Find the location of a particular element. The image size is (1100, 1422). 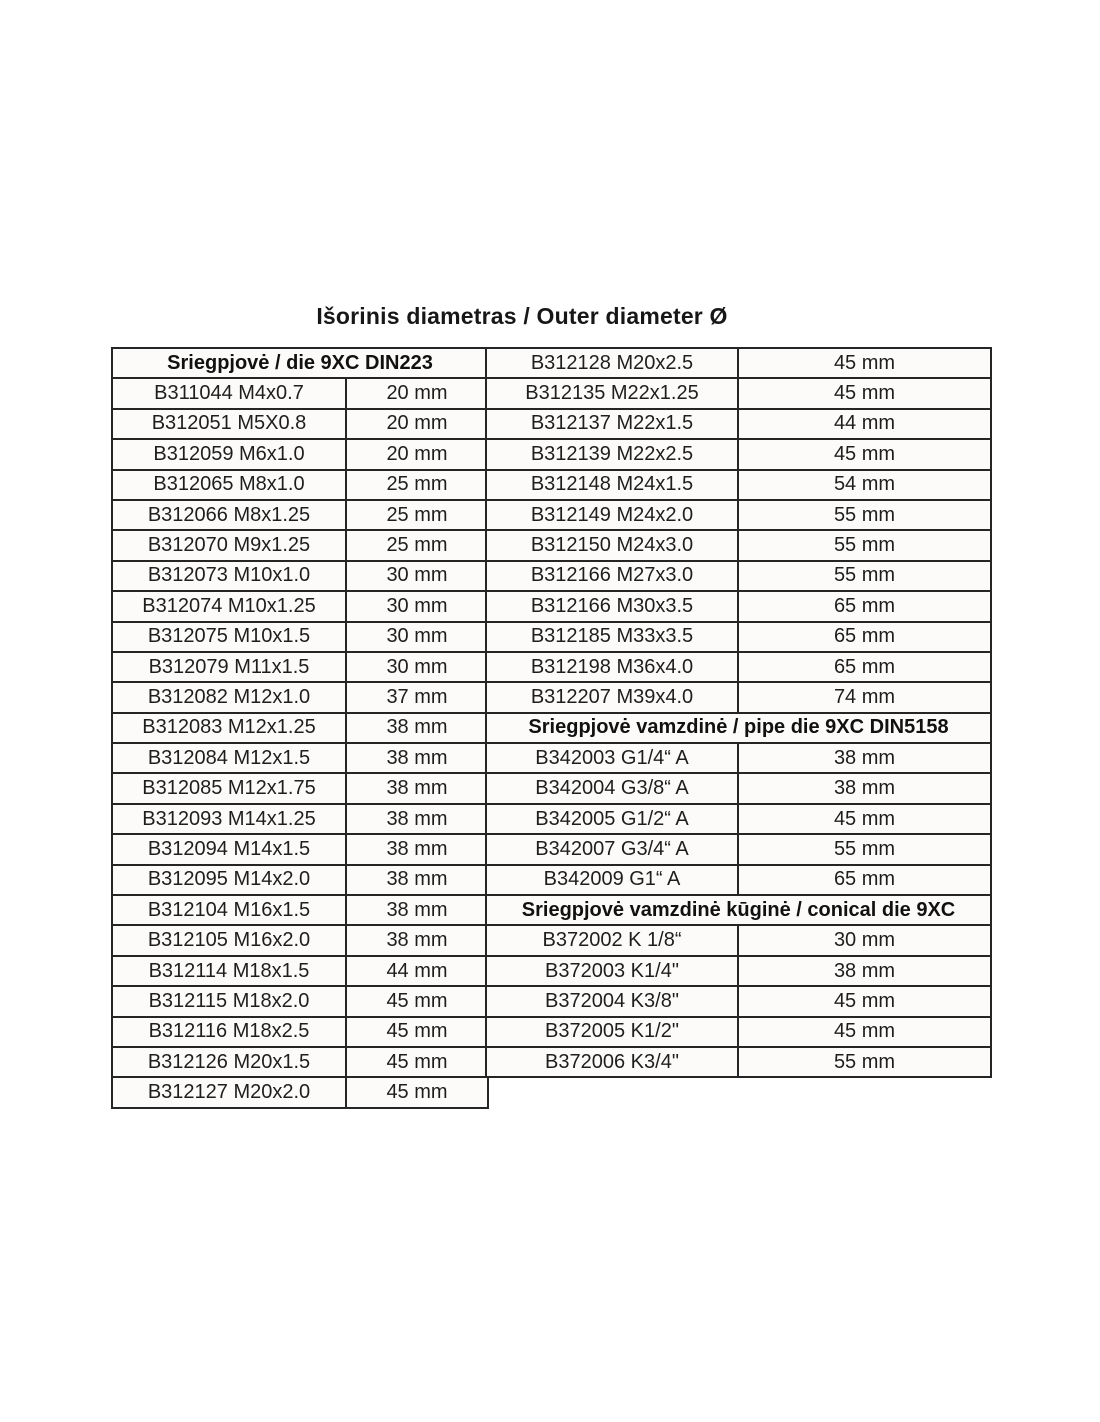

table-row: B312085 M12x1.75 38 mm is located at coordinates (300, 788).